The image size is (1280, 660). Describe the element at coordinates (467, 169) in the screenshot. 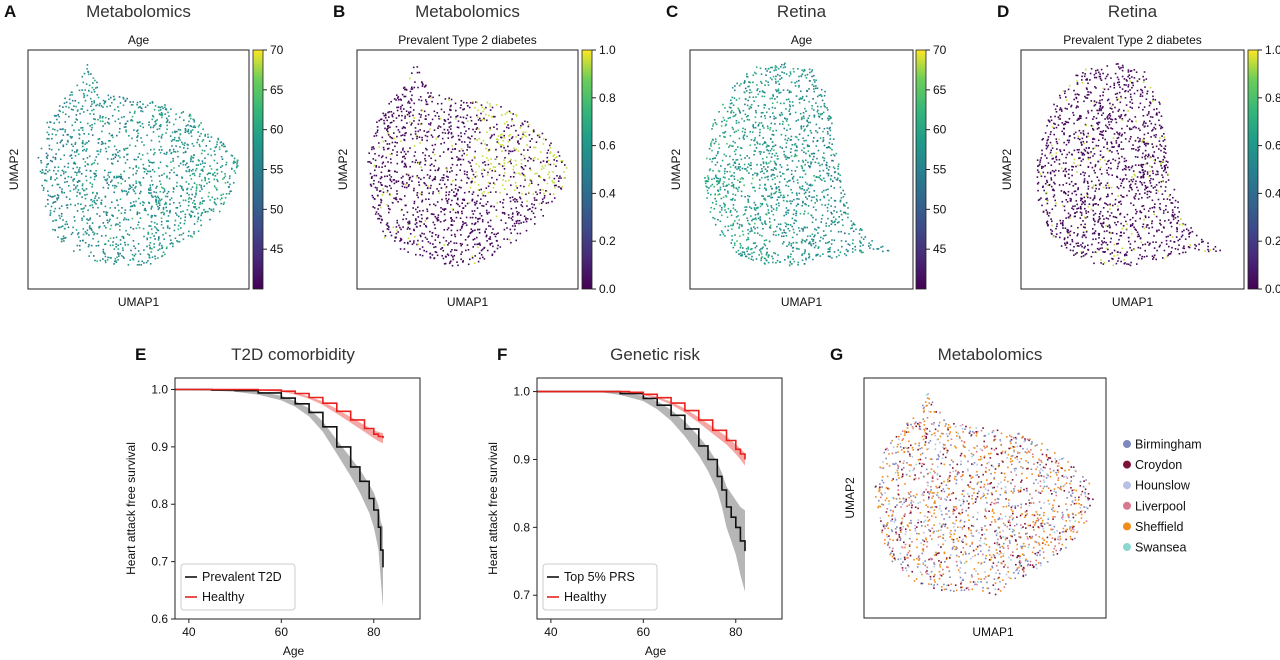

I see `plot-frame` at that location.